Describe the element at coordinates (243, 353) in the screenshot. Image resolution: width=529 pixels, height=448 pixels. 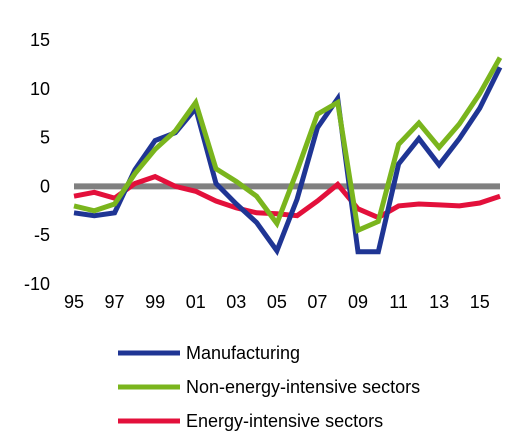
I see `legend-label: Manufacturing` at that location.